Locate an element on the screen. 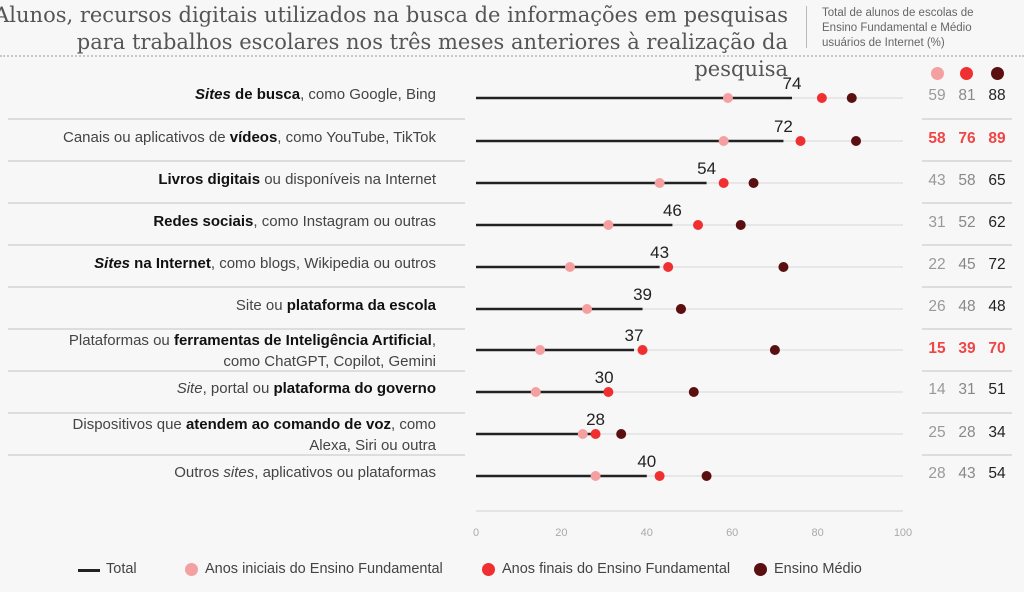 The image size is (1024, 592). value-anos-iniciais: 26 is located at coordinates (937, 306).